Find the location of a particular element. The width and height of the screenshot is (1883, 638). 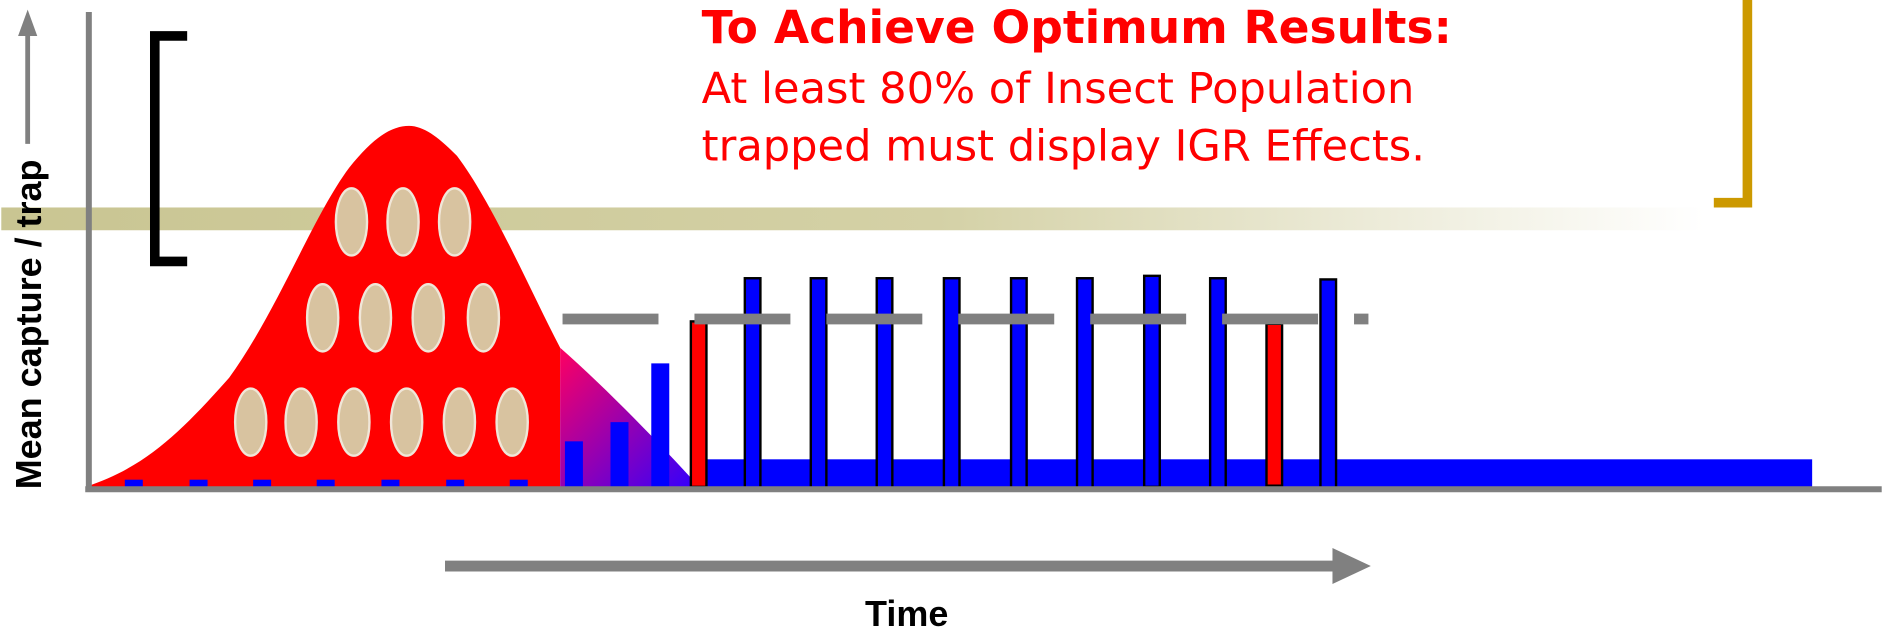

callout-title: To Achieve Optimum Results: is located at coordinates (1077, 27).